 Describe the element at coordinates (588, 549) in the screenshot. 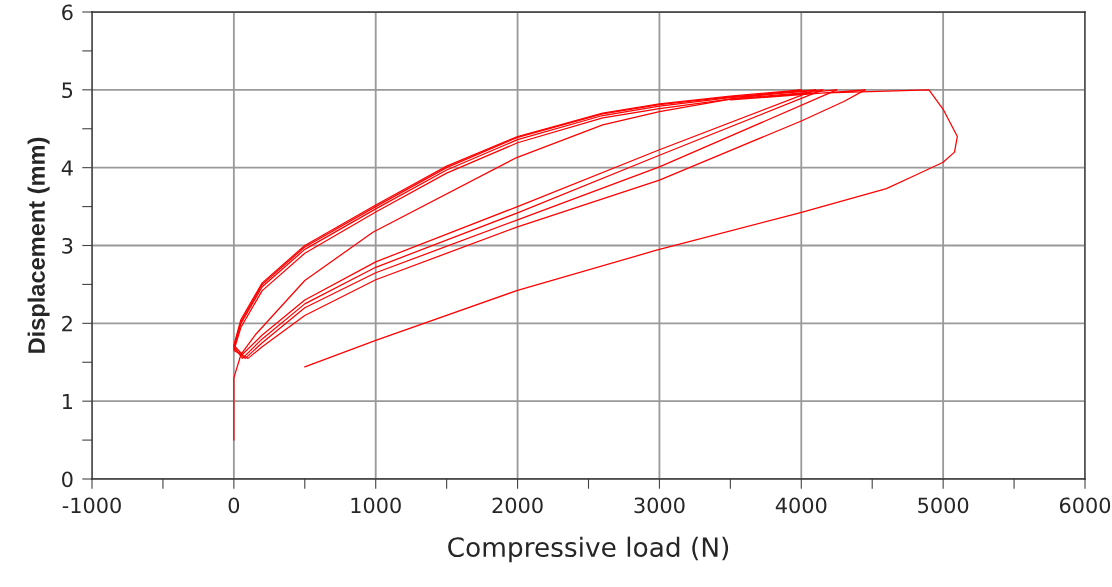

I see `x-axis-title: Compressive load (N)` at that location.